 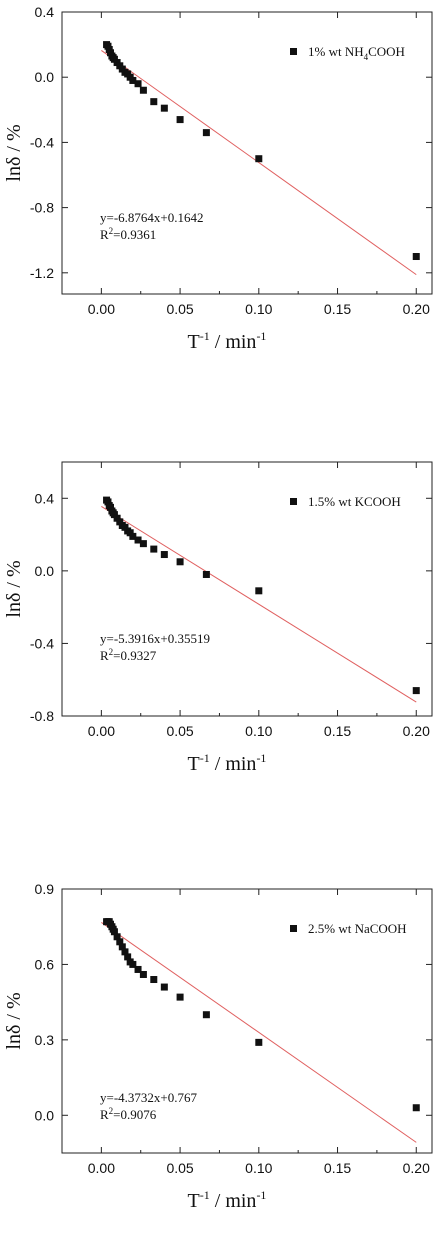 I want to click on y-tick-label: -1.2, so click(x=42, y=273).